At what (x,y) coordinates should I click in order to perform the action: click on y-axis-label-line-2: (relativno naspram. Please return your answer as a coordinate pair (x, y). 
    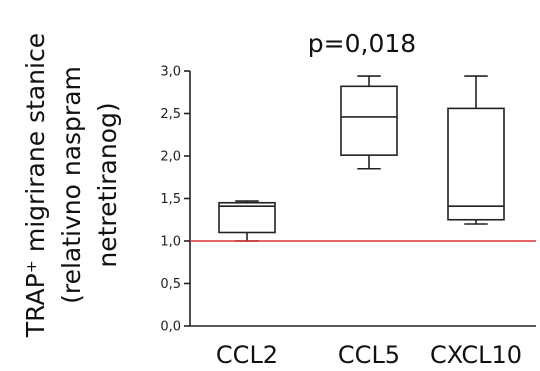
    Looking at the image, I should click on (71, 185).